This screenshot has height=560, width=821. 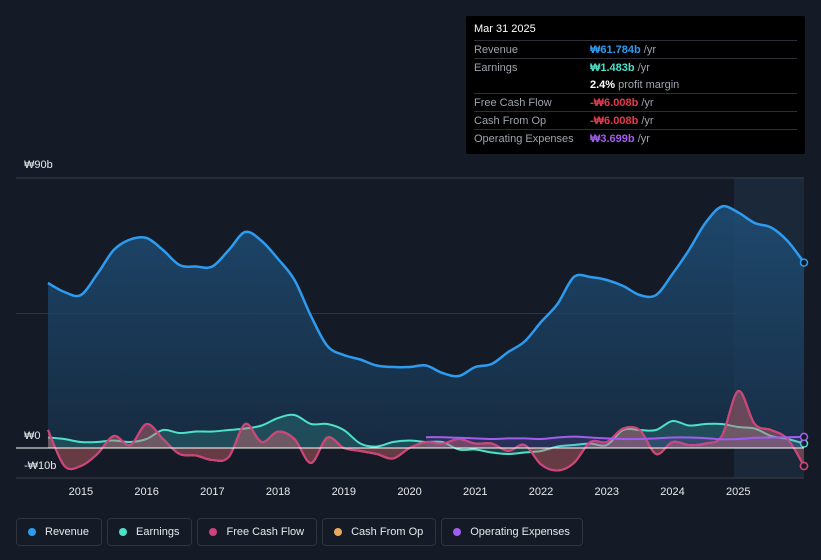 I want to click on tooltip-row-value: ₩61.784b /yr, so click(x=623, y=49).